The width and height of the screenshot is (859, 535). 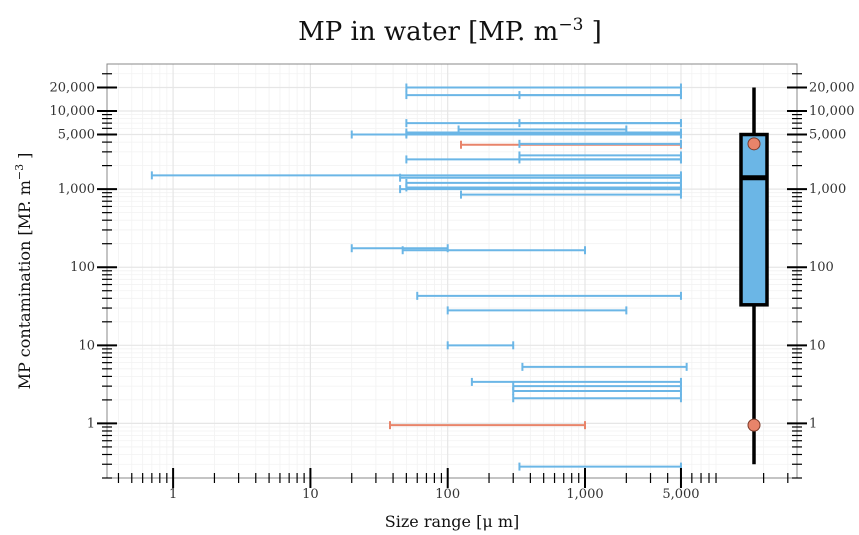 What do you see at coordinates (821, 267) in the screenshot?
I see `y-tick-label-right: 100` at bounding box center [821, 267].